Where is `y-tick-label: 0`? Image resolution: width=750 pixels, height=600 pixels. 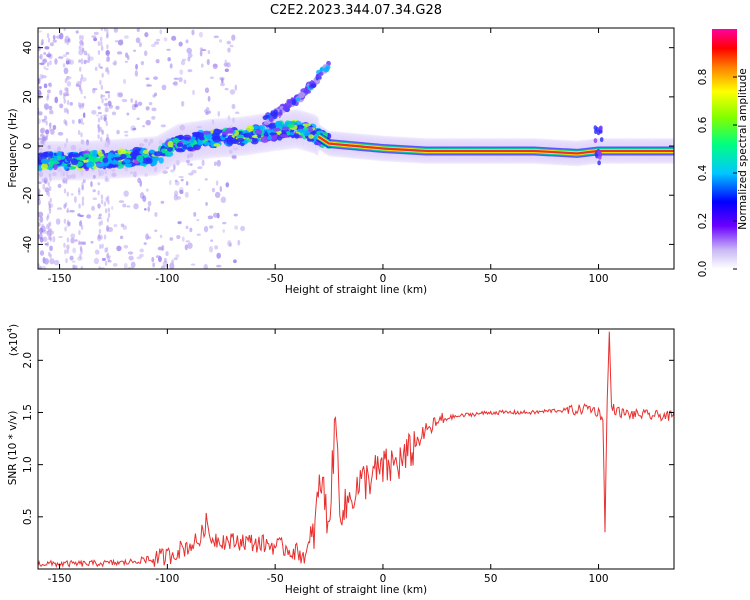
y-tick-label: 0 is located at coordinates (28, 146).